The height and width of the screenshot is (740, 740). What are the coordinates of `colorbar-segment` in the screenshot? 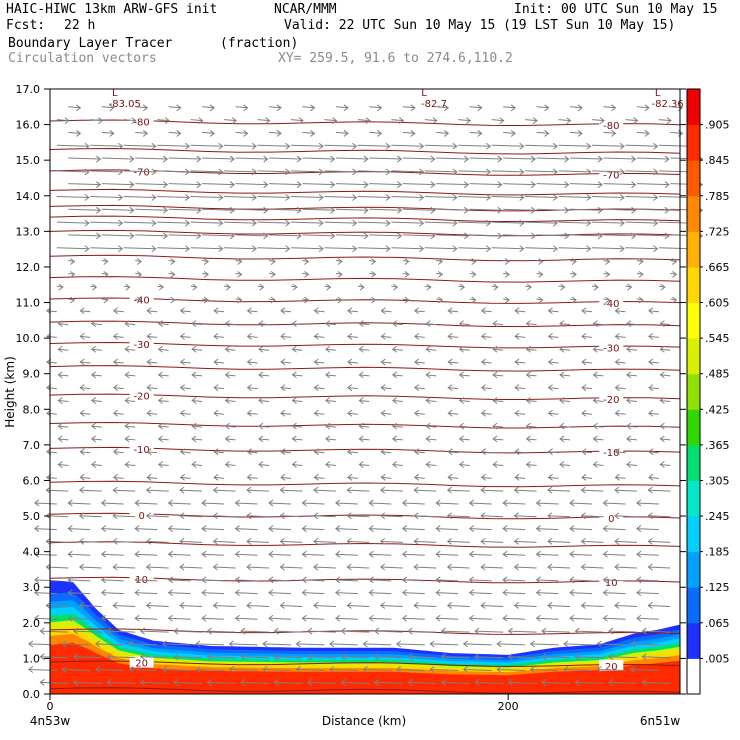 It's located at (693, 142).